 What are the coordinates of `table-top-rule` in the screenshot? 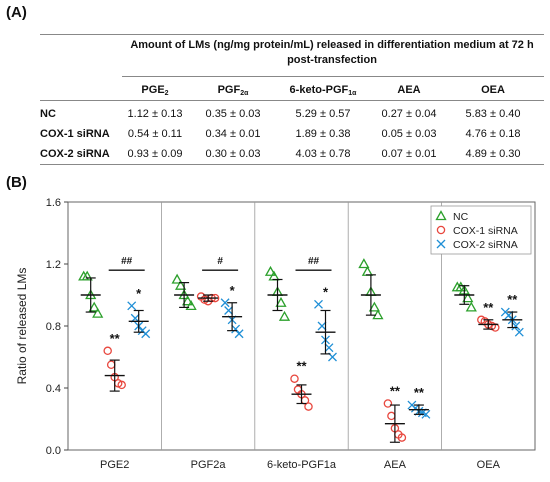 It's located at (292, 34).